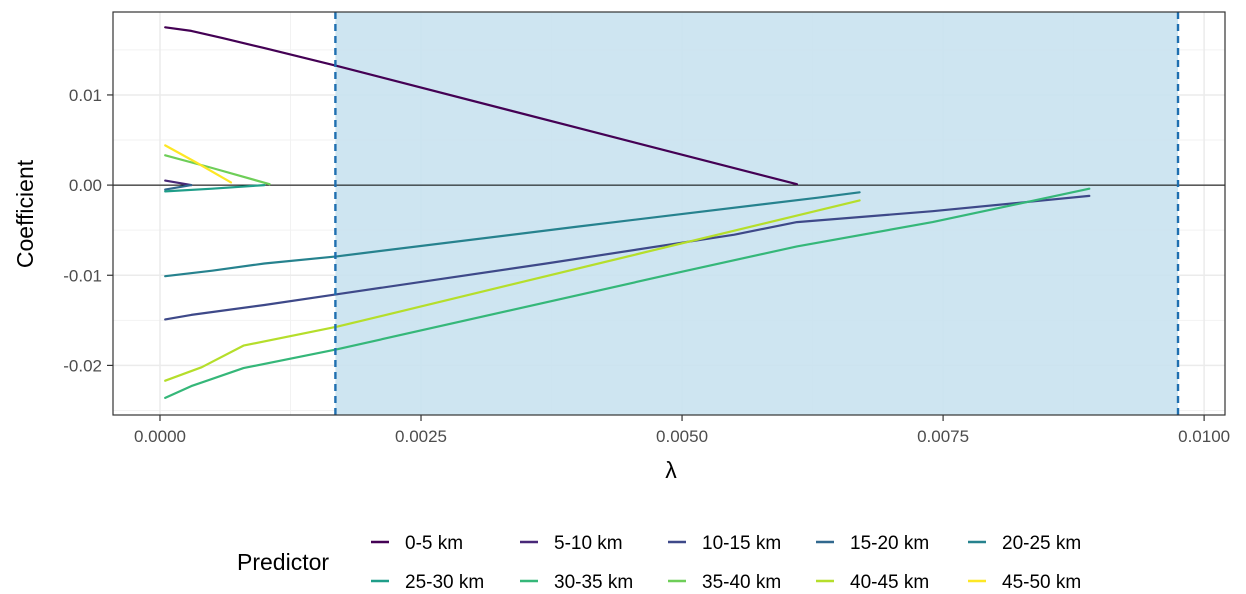 This screenshot has width=1246, height=594. Describe the element at coordinates (593, 582) in the screenshot. I see `legend-label-6: 30-35 km` at that location.